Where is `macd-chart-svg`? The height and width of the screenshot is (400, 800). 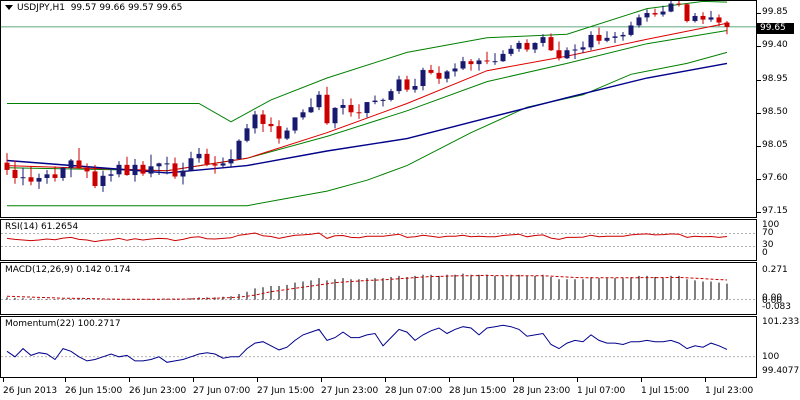 macd-chart-svg is located at coordinates (378, 287).